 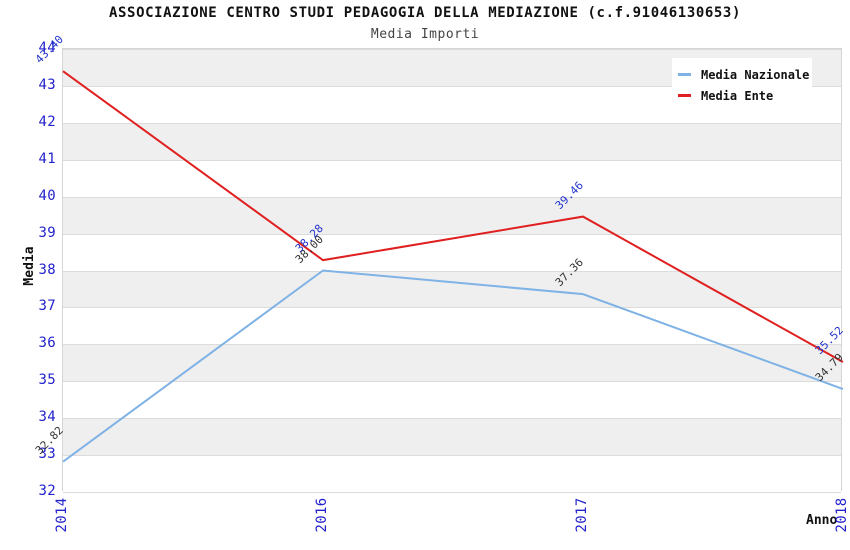 What do you see at coordinates (684, 74) in the screenshot?
I see `legend-line-swatch-blue` at bounding box center [684, 74].